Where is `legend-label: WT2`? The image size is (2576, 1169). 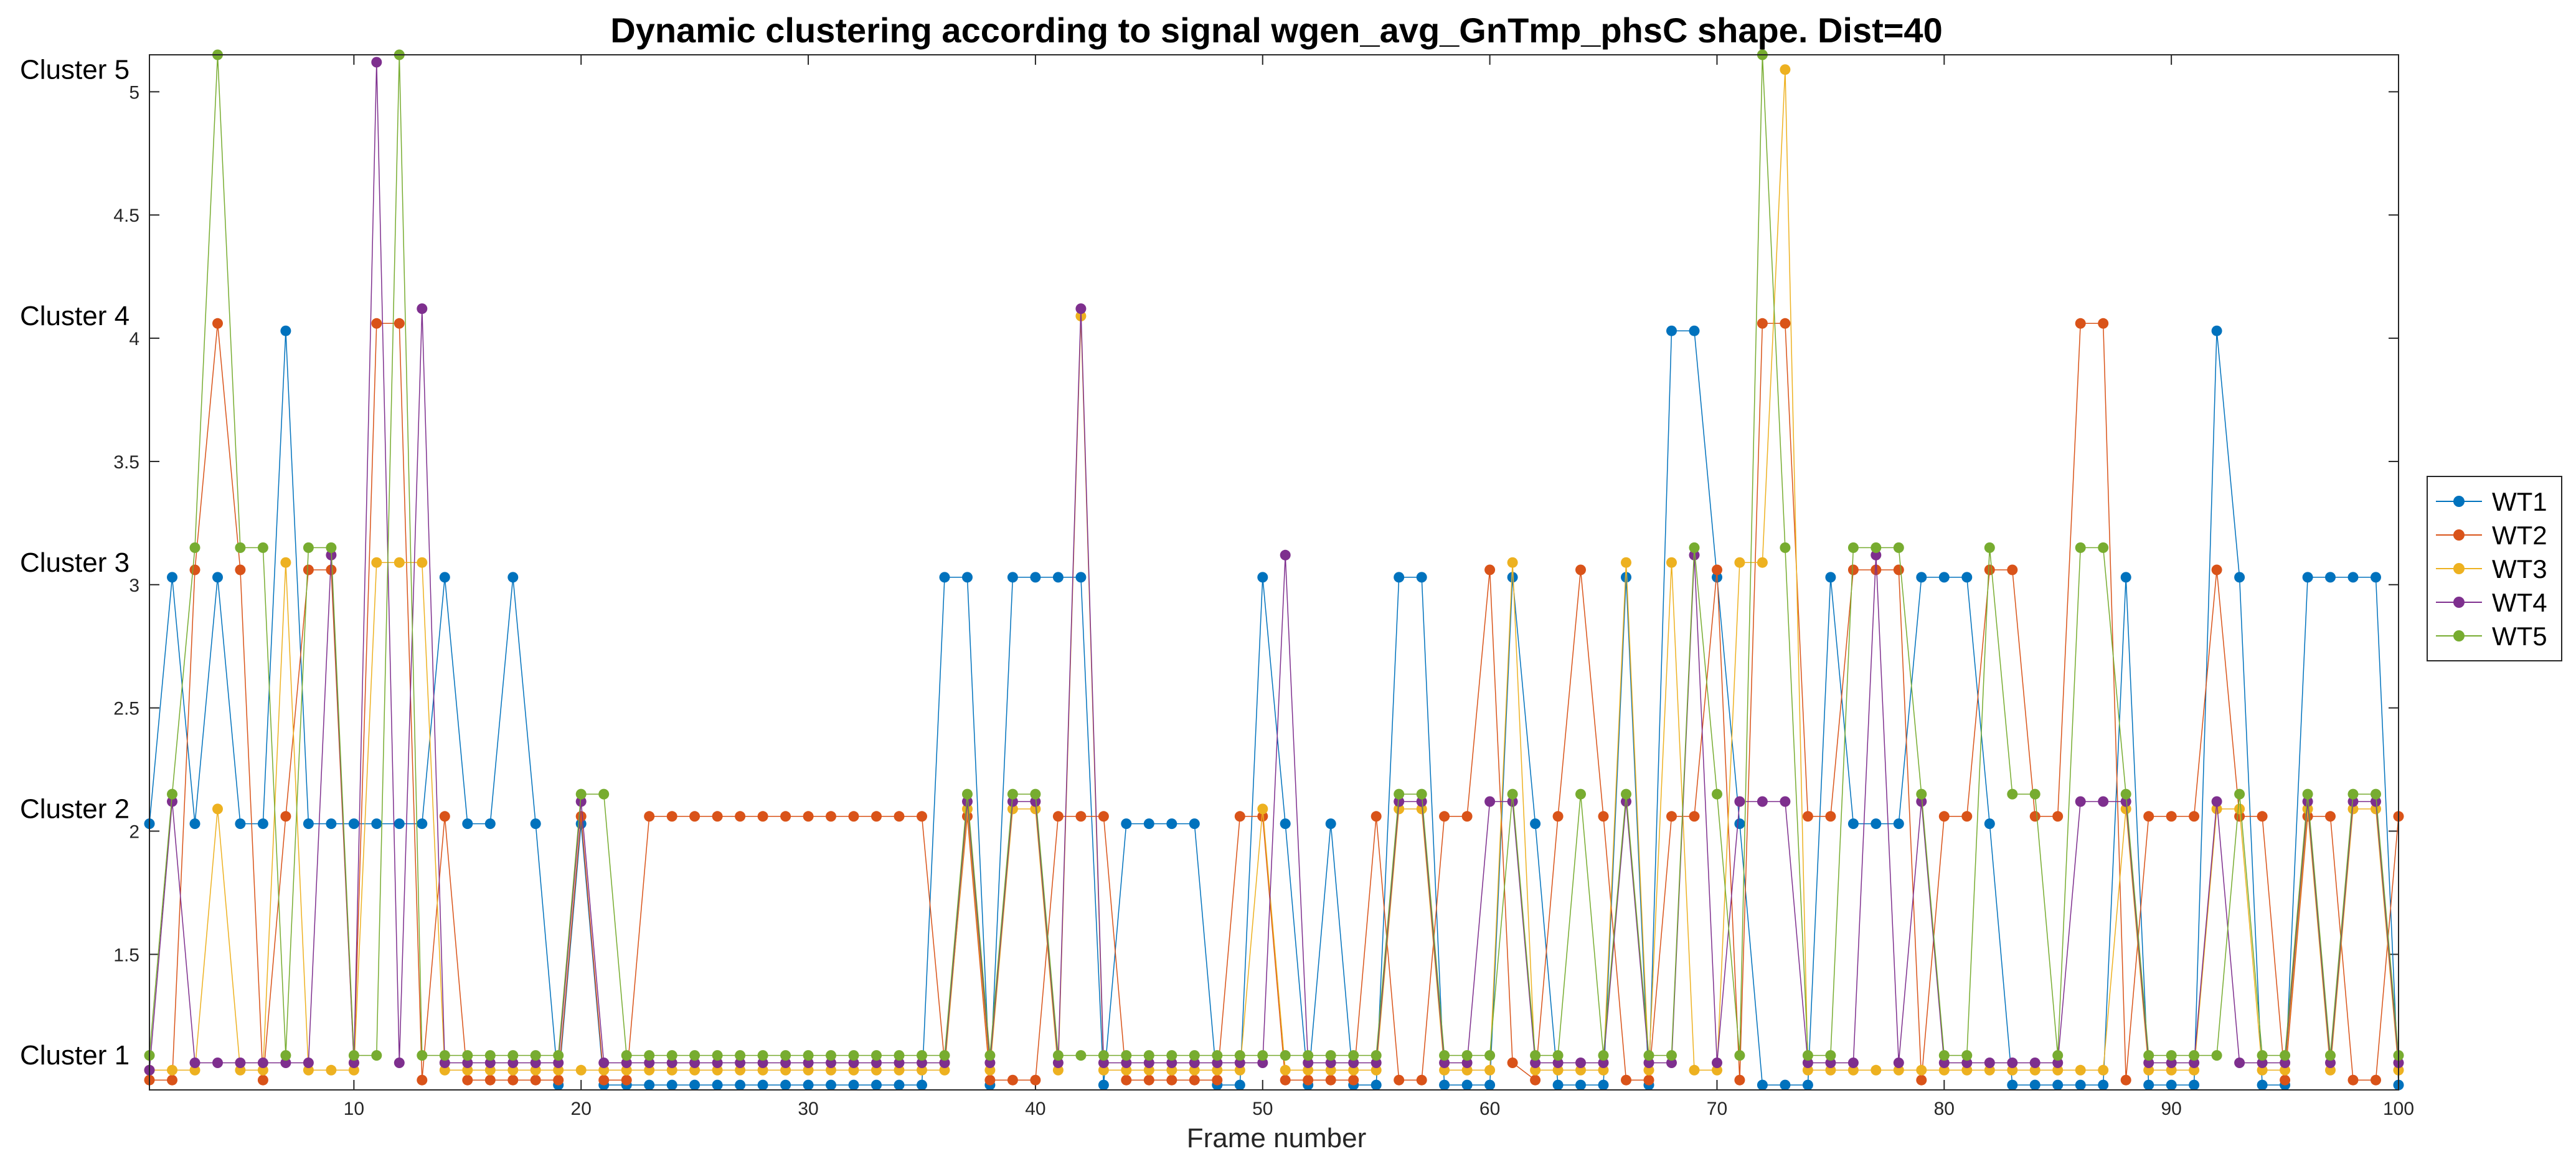
legend-label: WT2 is located at coordinates (2519, 535).